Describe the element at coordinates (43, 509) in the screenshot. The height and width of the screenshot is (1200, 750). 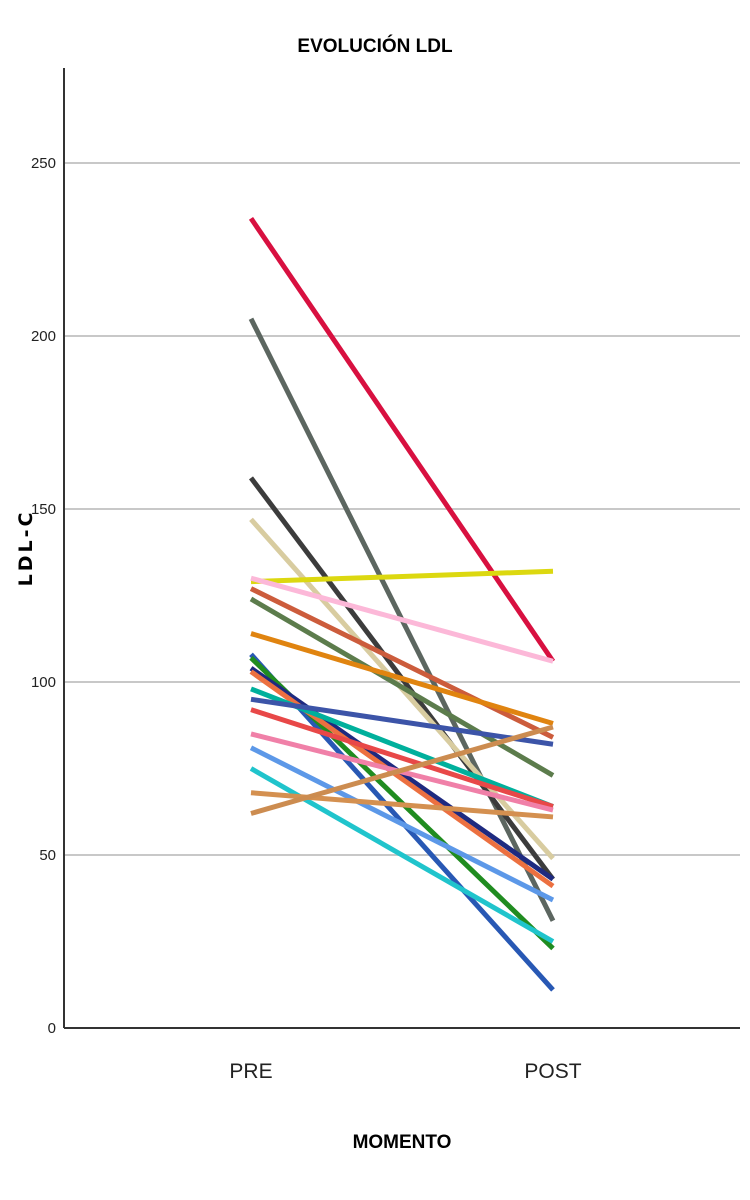
I see `y-tick-label-150: 150` at that location.